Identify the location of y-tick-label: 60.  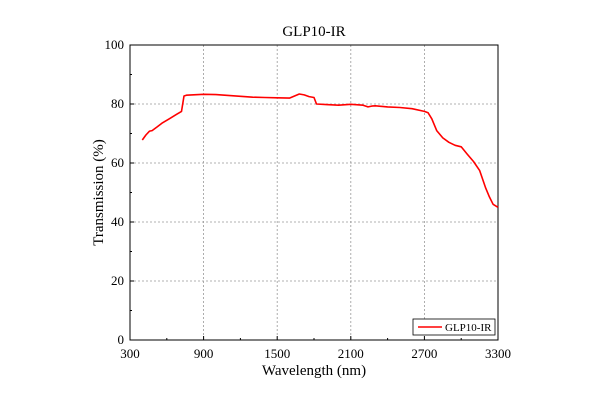
(117, 162).